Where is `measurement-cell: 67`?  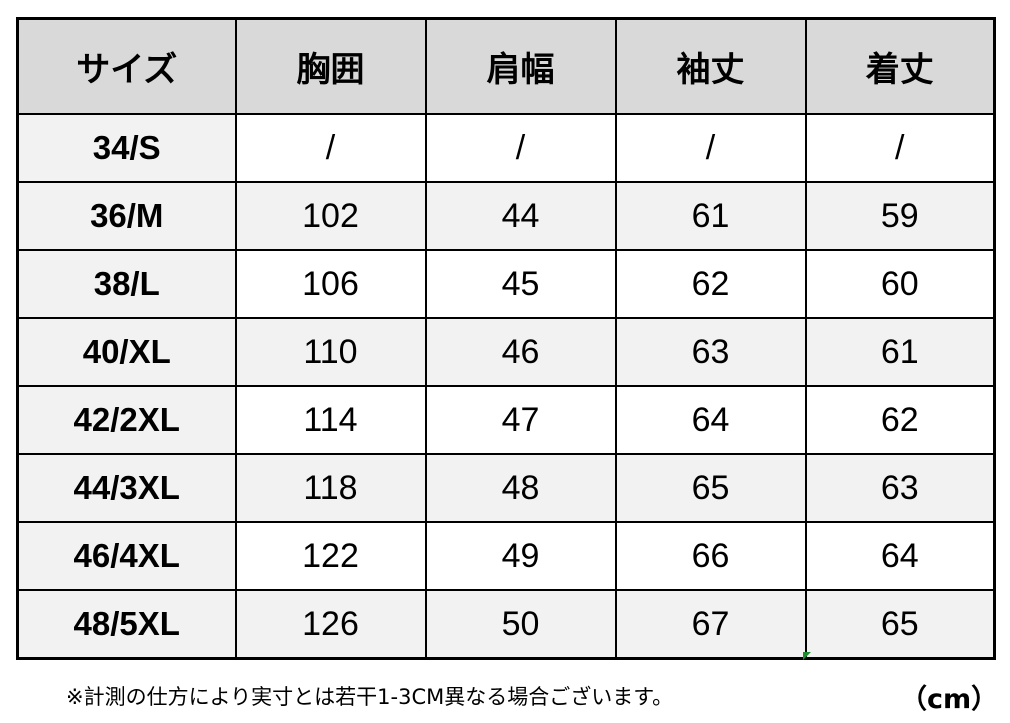 measurement-cell: 67 is located at coordinates (710, 624).